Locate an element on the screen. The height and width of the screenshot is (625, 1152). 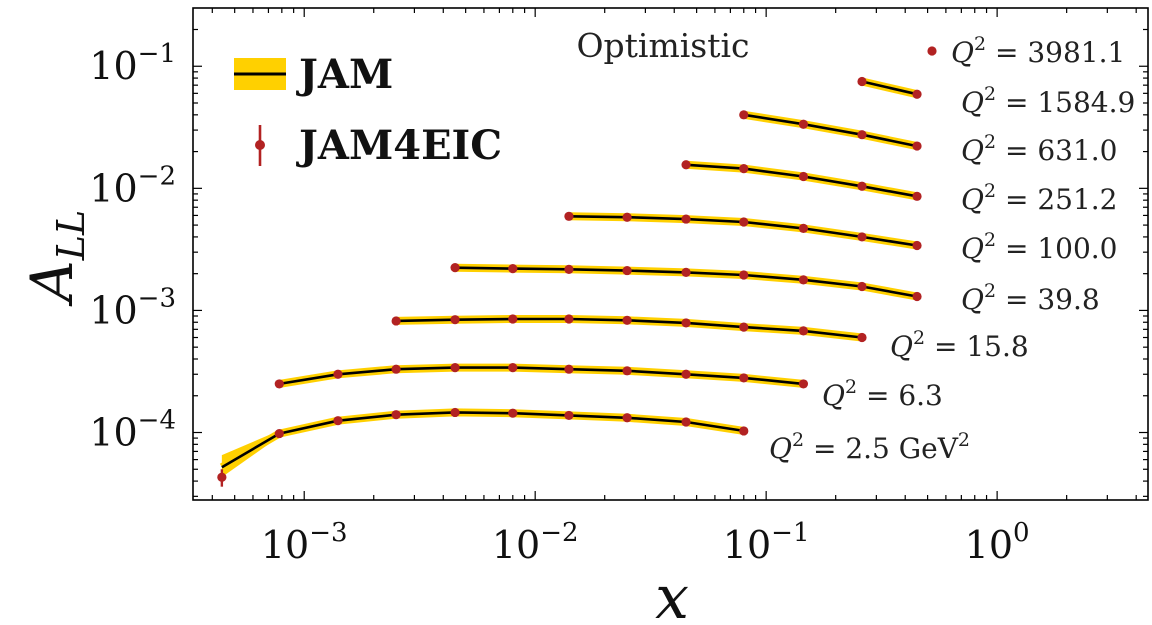
legend-label: JAM is located at coordinates (344, 74).